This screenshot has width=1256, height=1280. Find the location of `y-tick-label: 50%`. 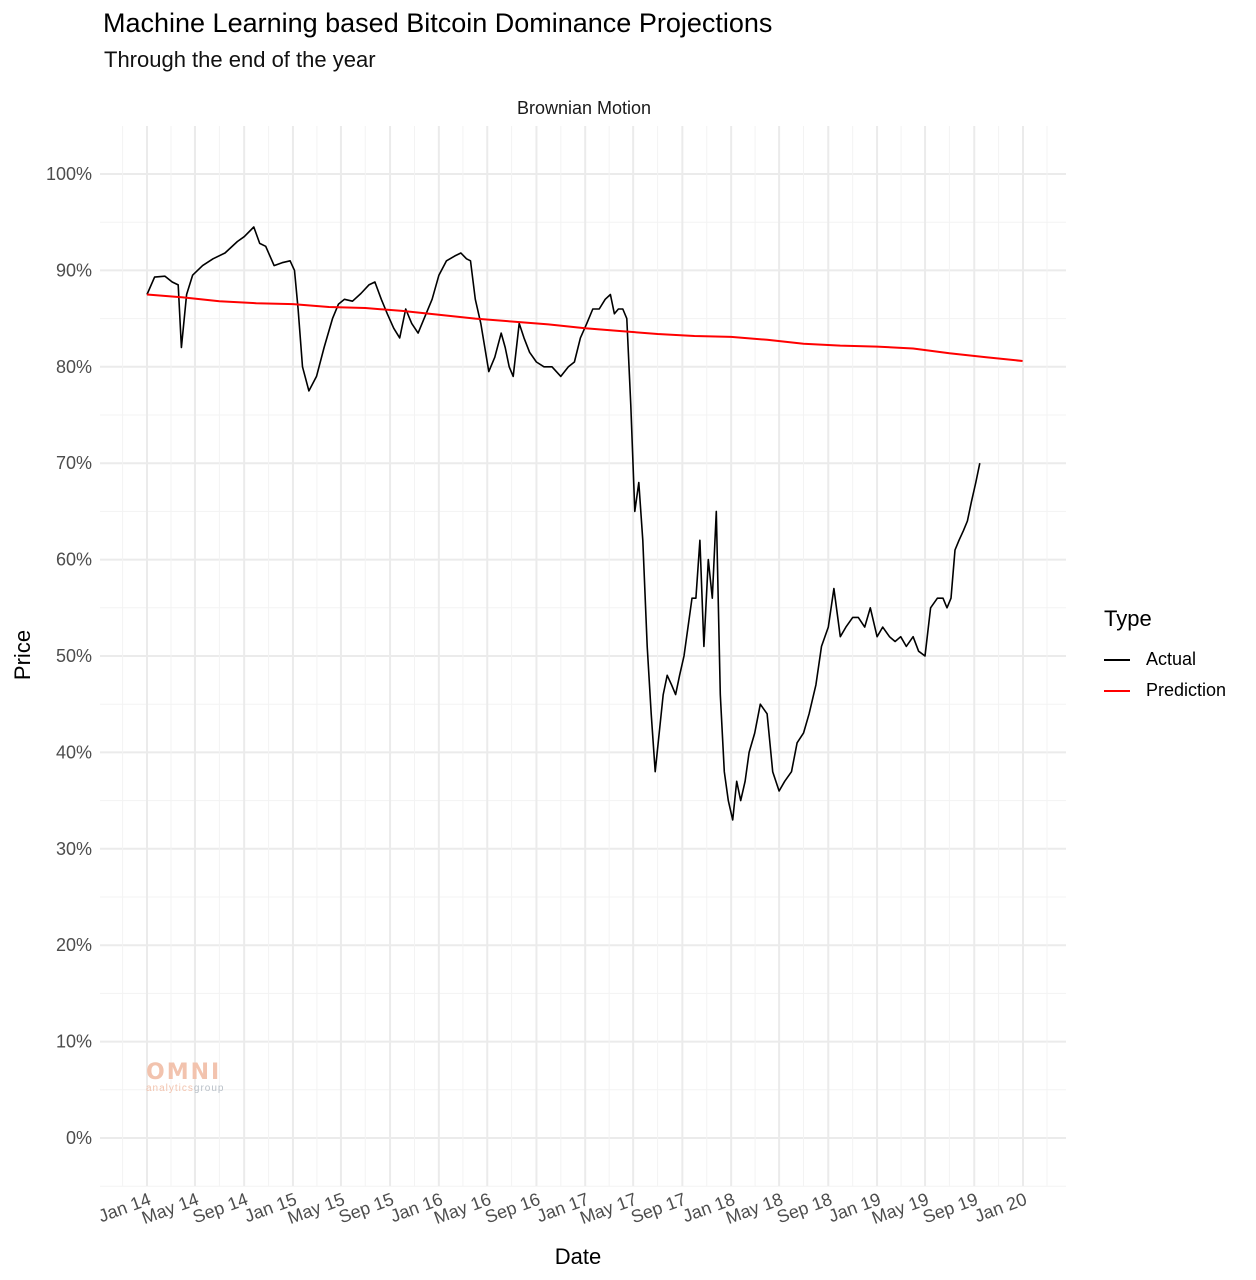

y-tick-label: 50% is located at coordinates (74, 656).